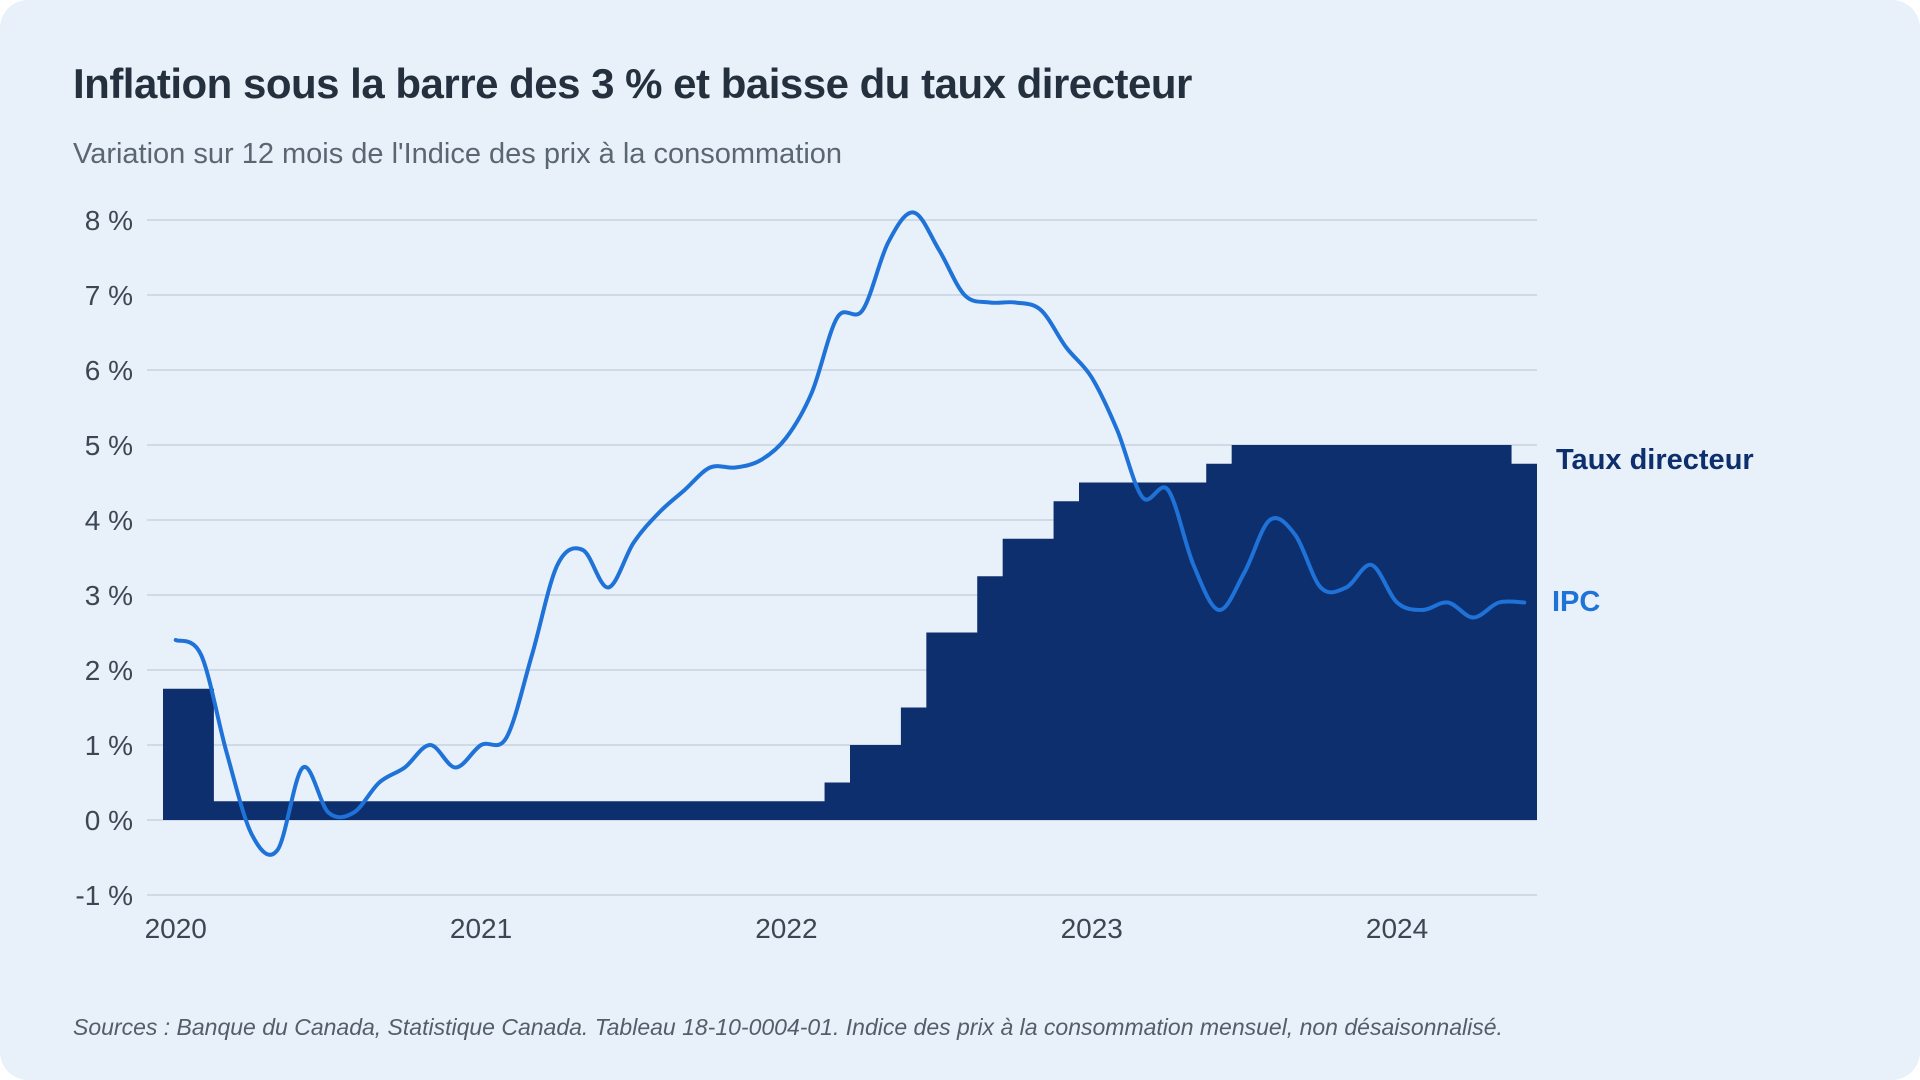 The width and height of the screenshot is (1920, 1080). Describe the element at coordinates (109, 520) in the screenshot. I see `y-axis-tick-label: 4 %` at that location.